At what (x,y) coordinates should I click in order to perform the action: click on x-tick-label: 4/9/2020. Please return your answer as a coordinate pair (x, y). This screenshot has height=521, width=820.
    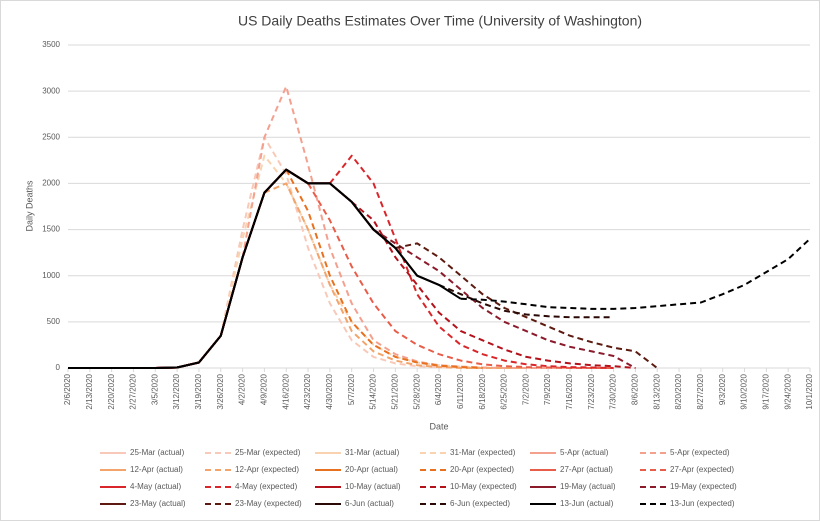
    Looking at the image, I should click on (264, 389).